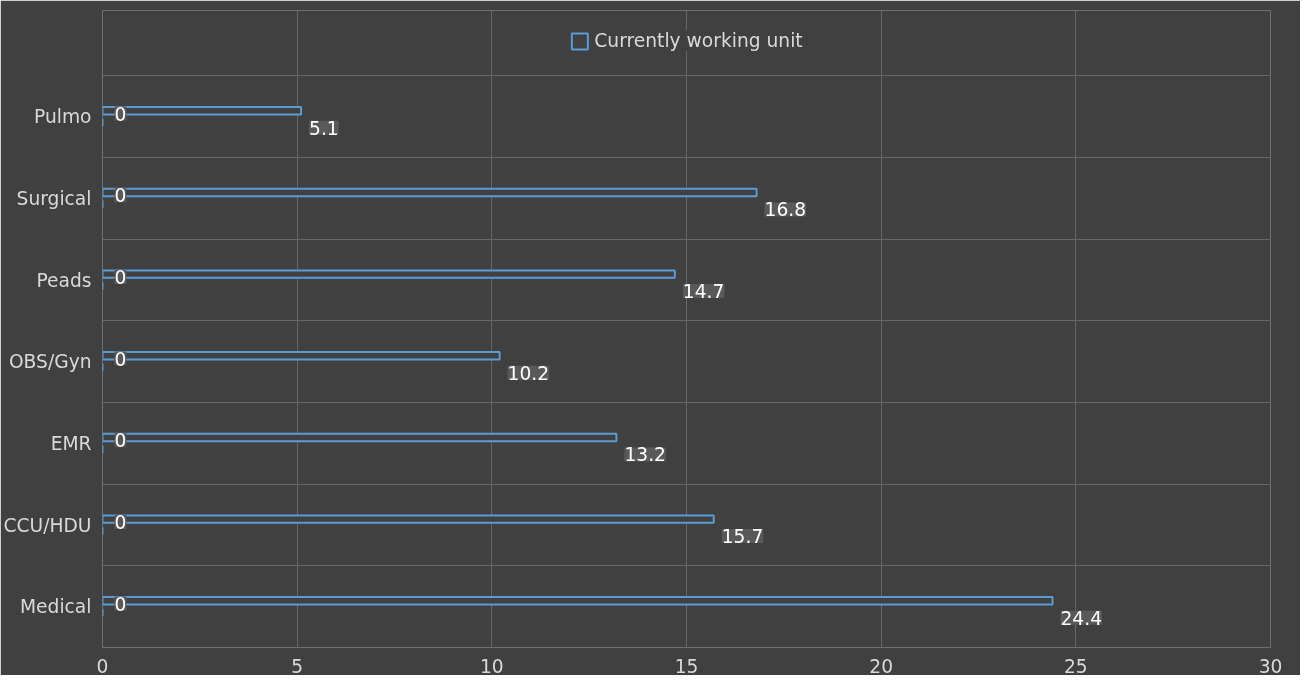  Describe the element at coordinates (71, 443) in the screenshot. I see `y-tick-label: EMR` at that location.